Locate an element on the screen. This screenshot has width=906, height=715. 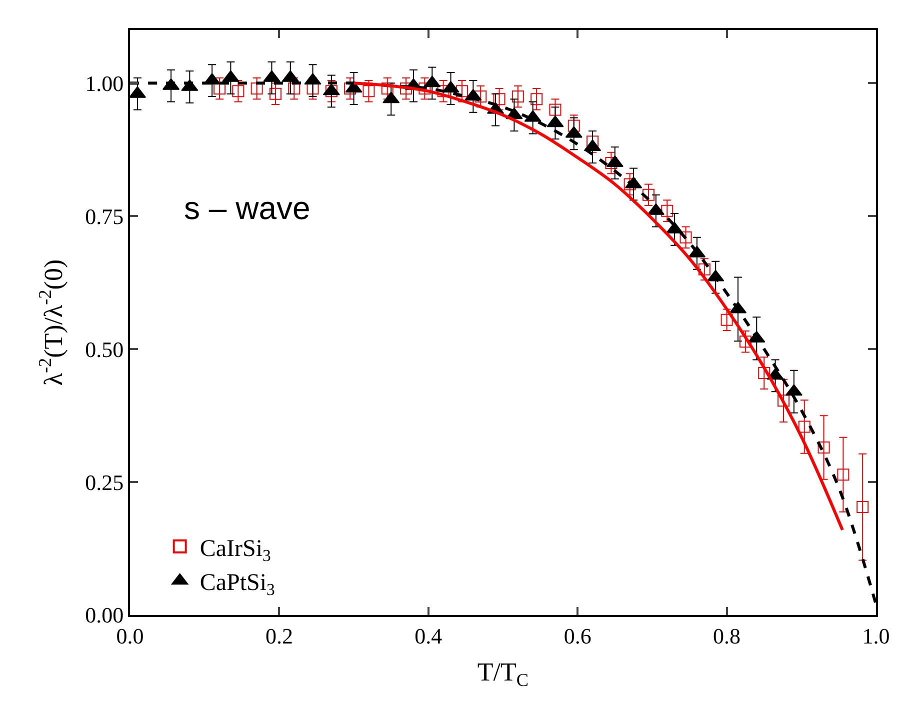
y-tick-label: 1.00 is located at coordinates (104, 83).